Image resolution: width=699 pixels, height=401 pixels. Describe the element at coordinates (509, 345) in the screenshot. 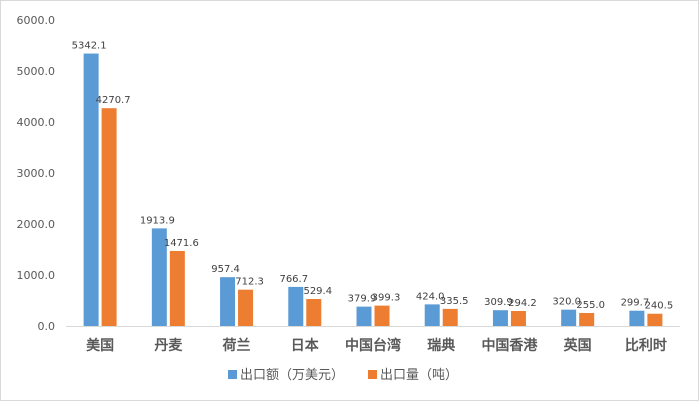

I see `x-category-label: 中国香港` at that location.